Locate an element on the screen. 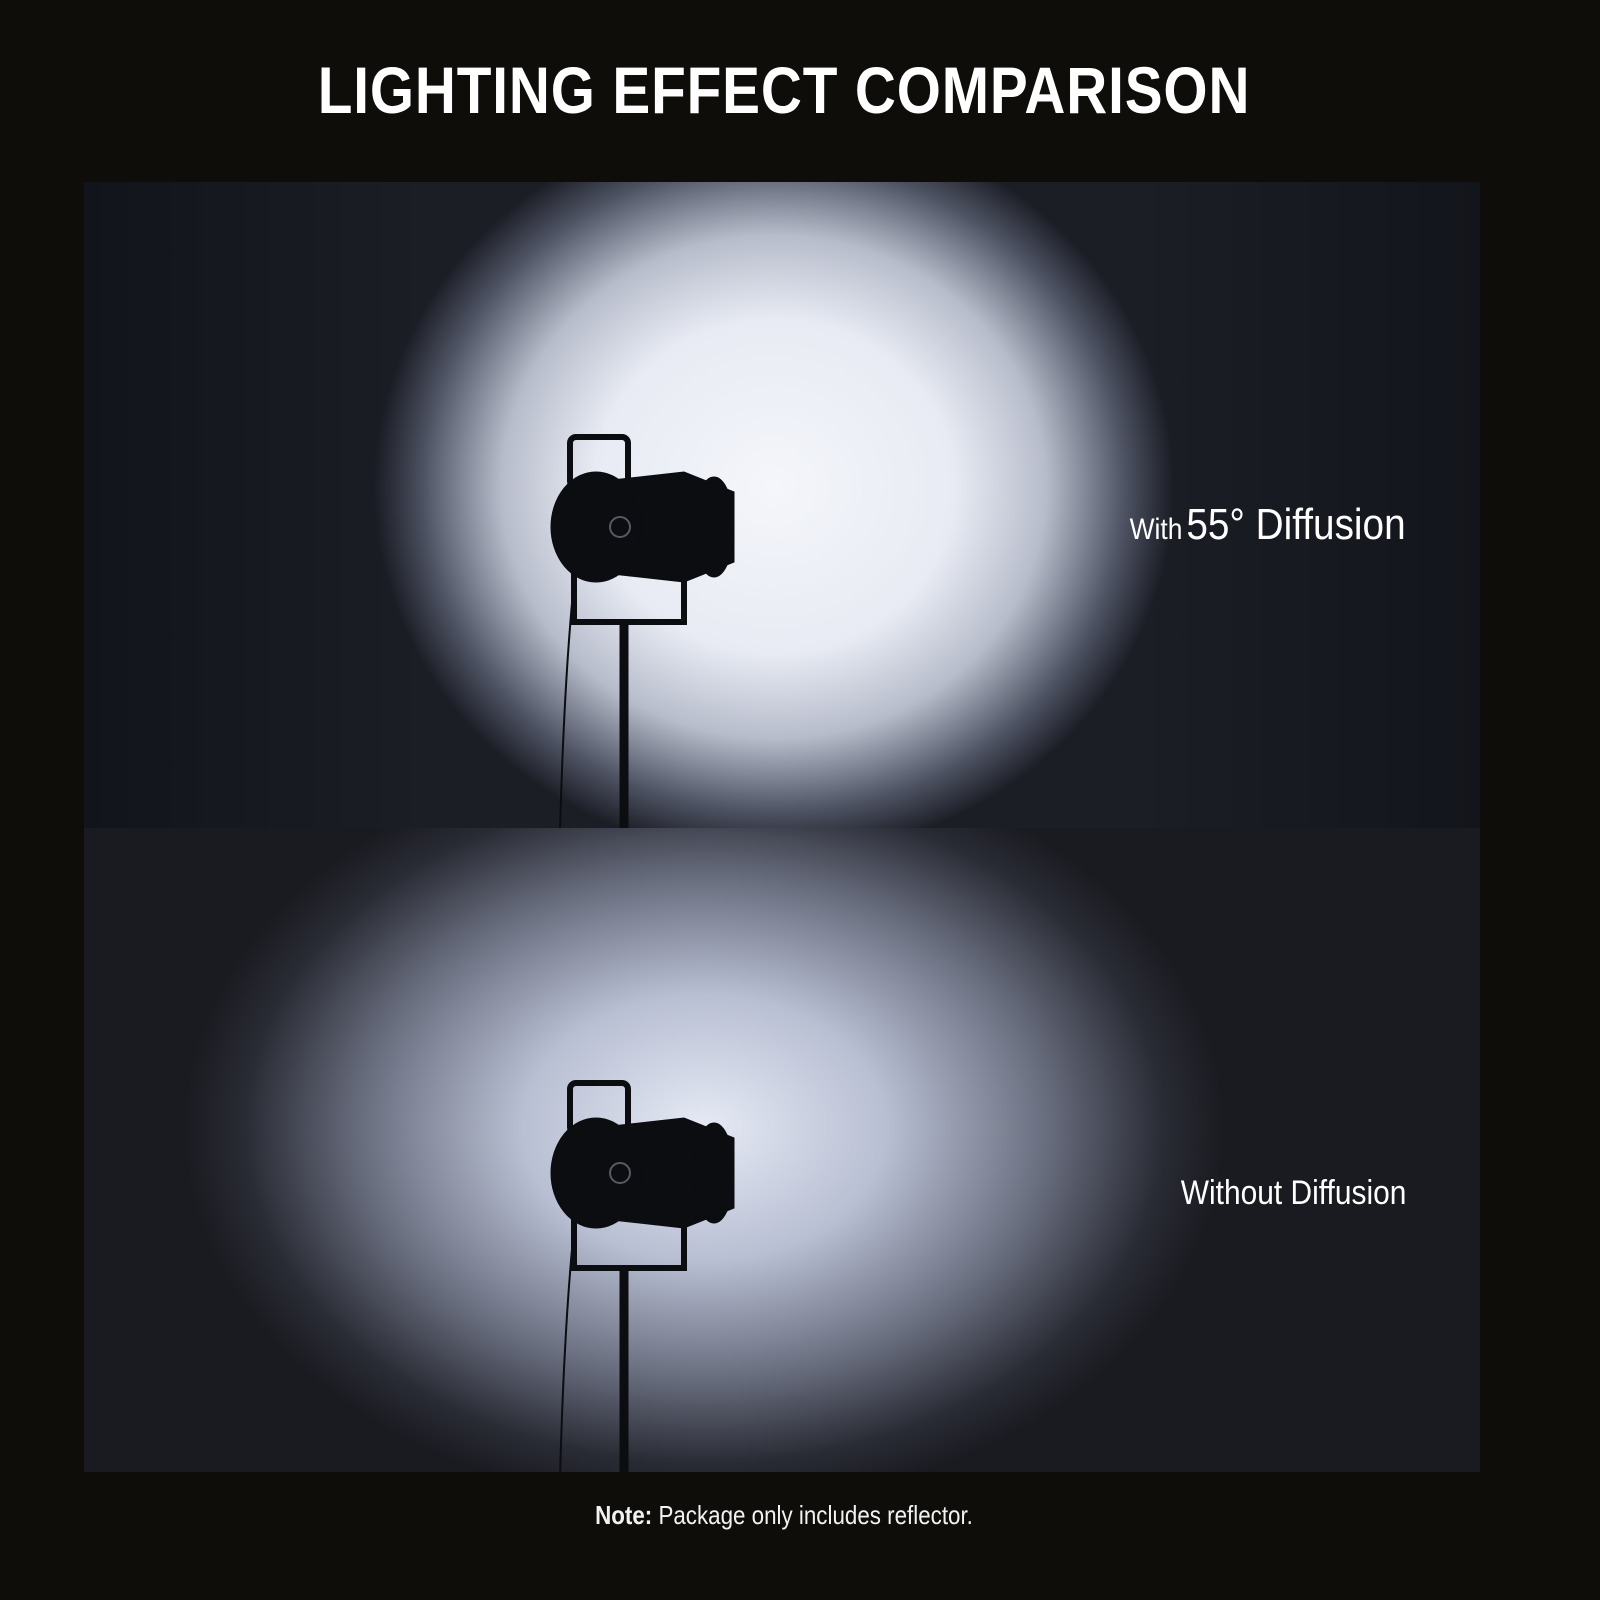  without-diffusion-label: Without Diffusion is located at coordinates (1293, 1193).